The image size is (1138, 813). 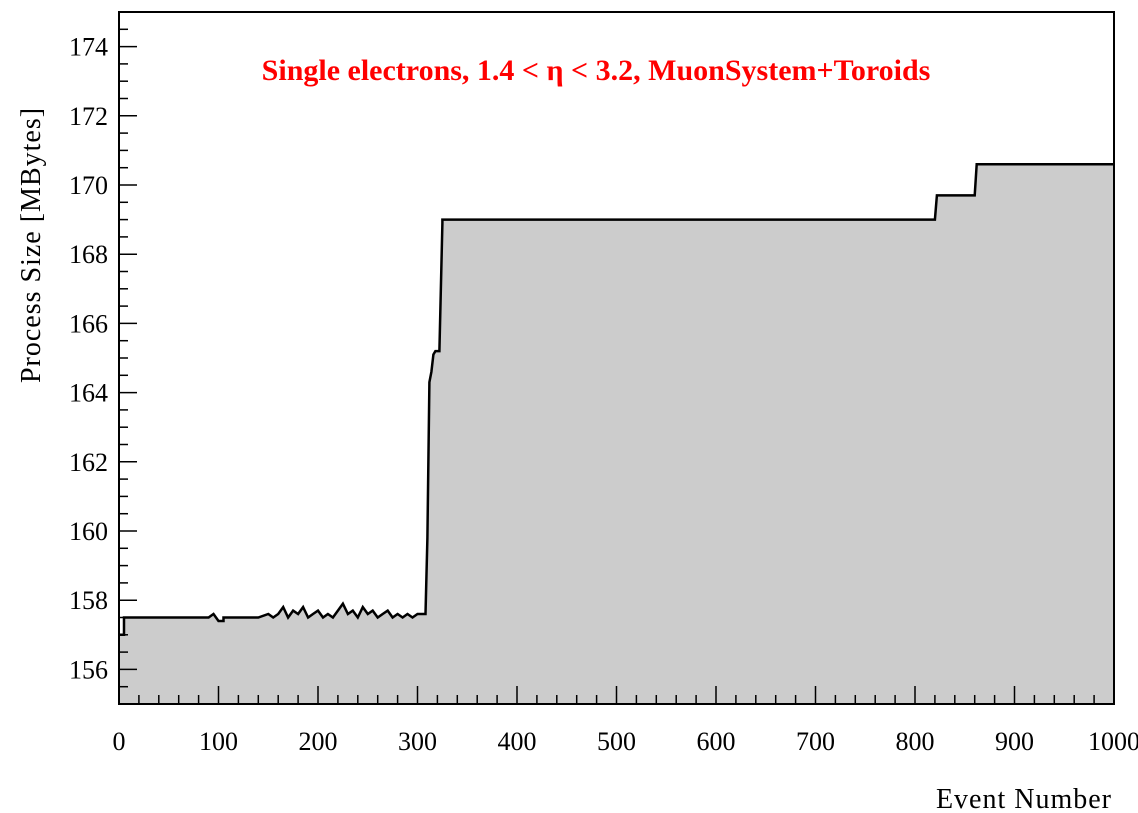 I want to click on y-tick-label: 164, so click(x=88, y=393).